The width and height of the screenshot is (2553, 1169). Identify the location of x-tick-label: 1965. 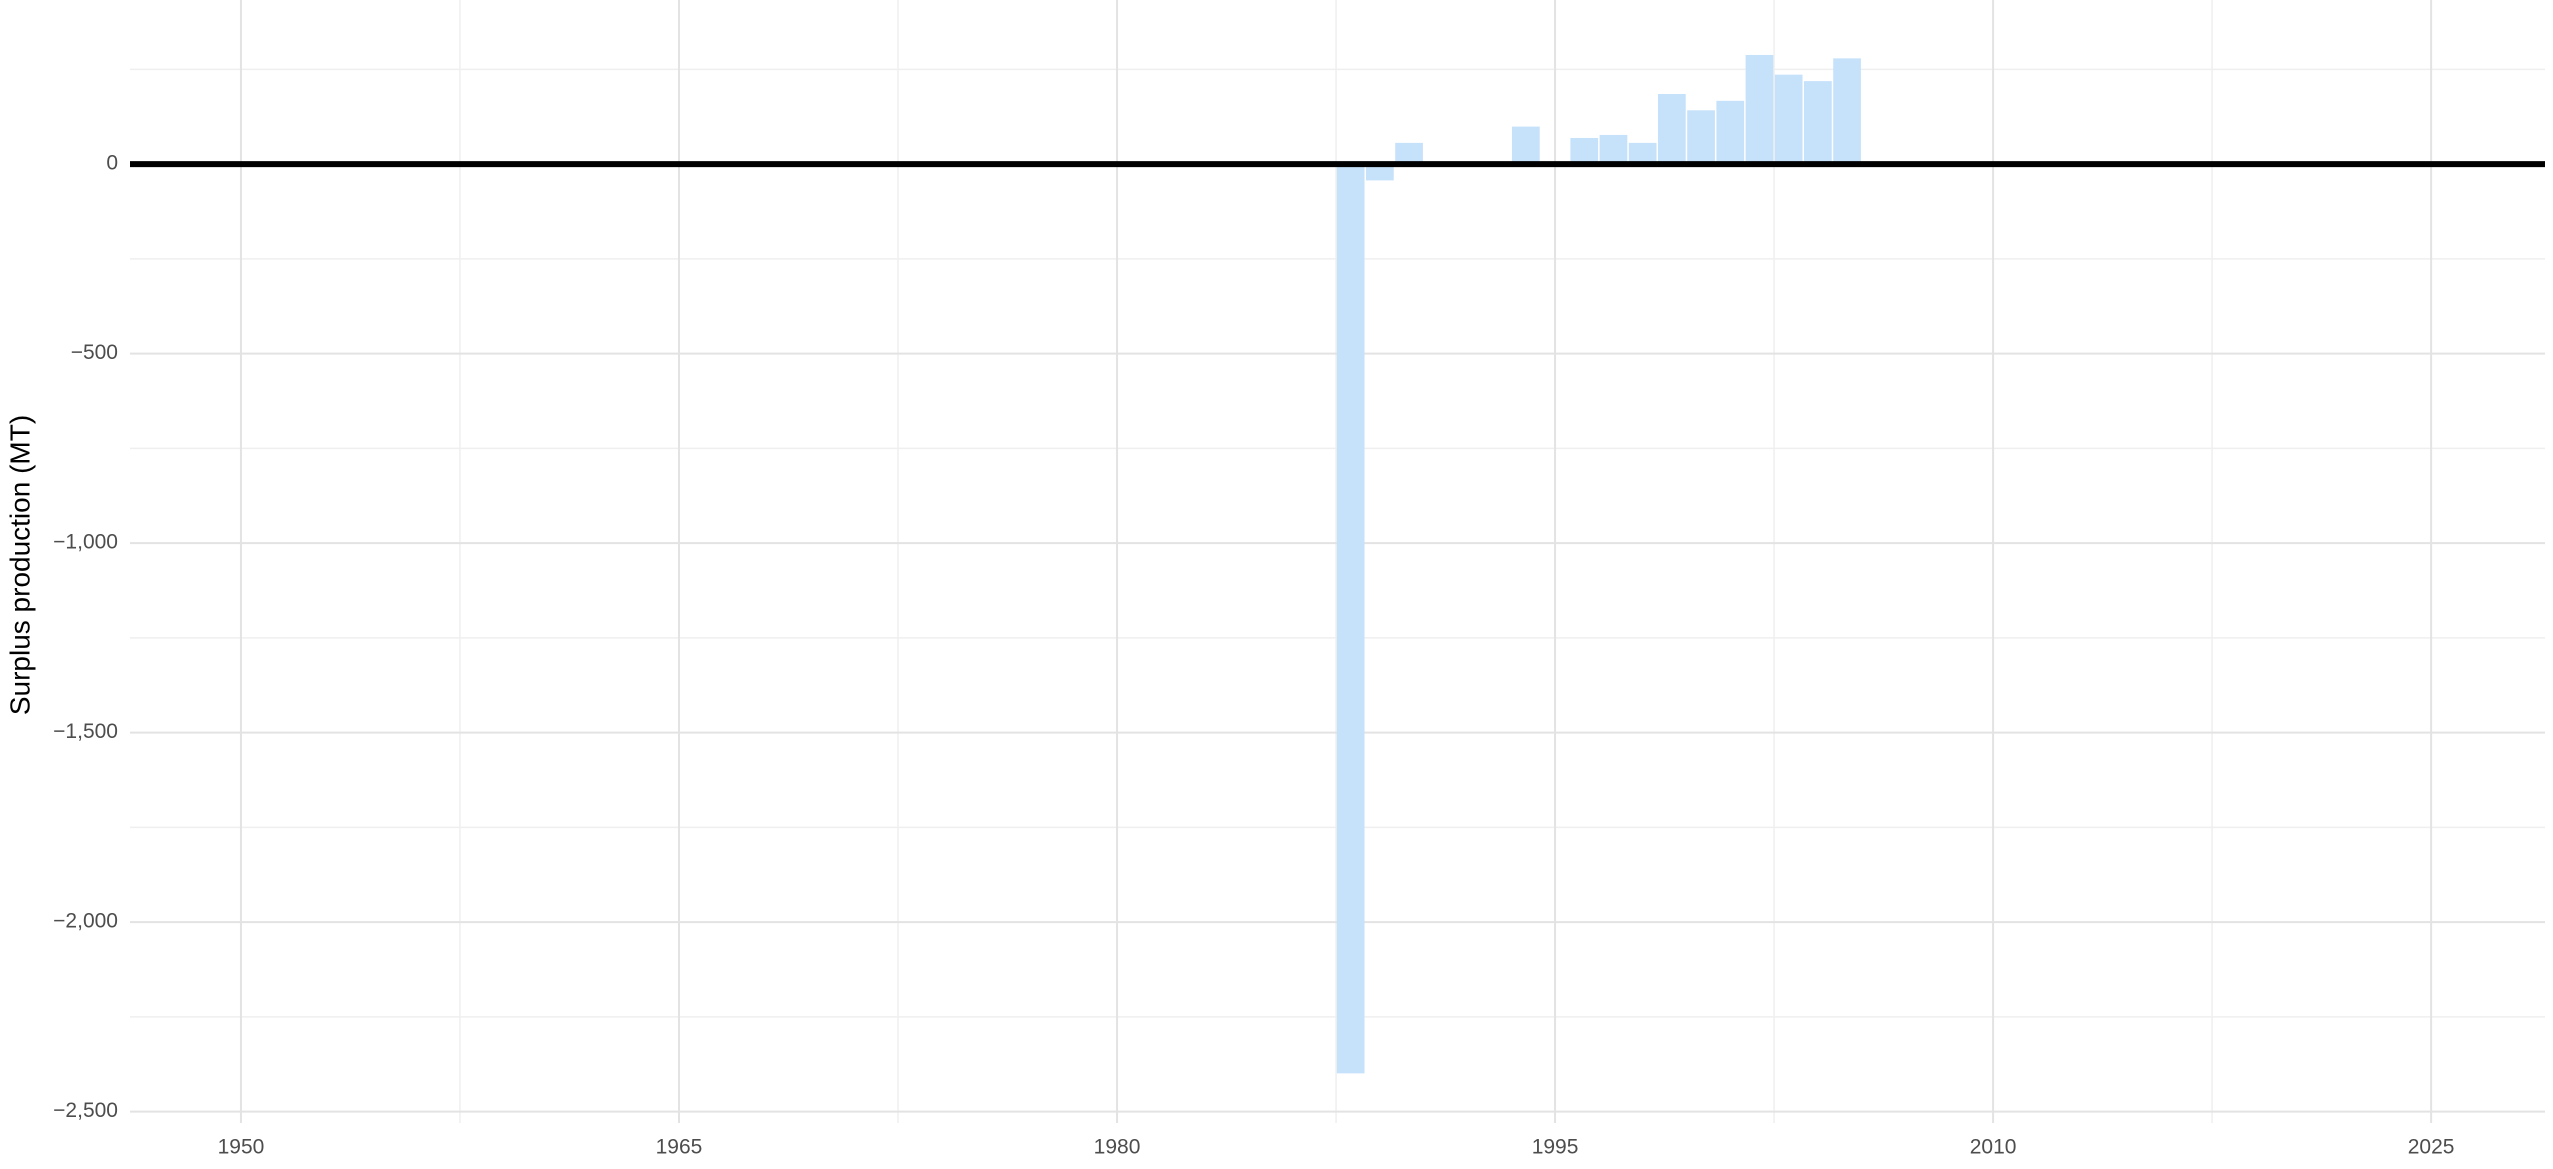
(679, 1147).